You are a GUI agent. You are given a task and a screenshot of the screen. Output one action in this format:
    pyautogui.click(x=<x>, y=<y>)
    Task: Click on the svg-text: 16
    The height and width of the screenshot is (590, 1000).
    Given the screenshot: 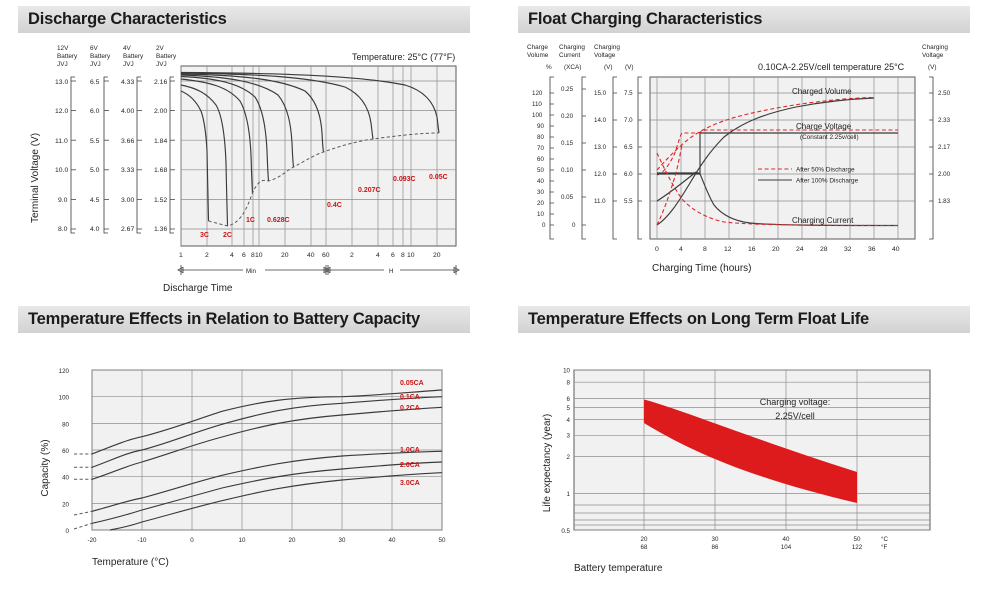 What is the action you would take?
    pyautogui.click(x=752, y=249)
    